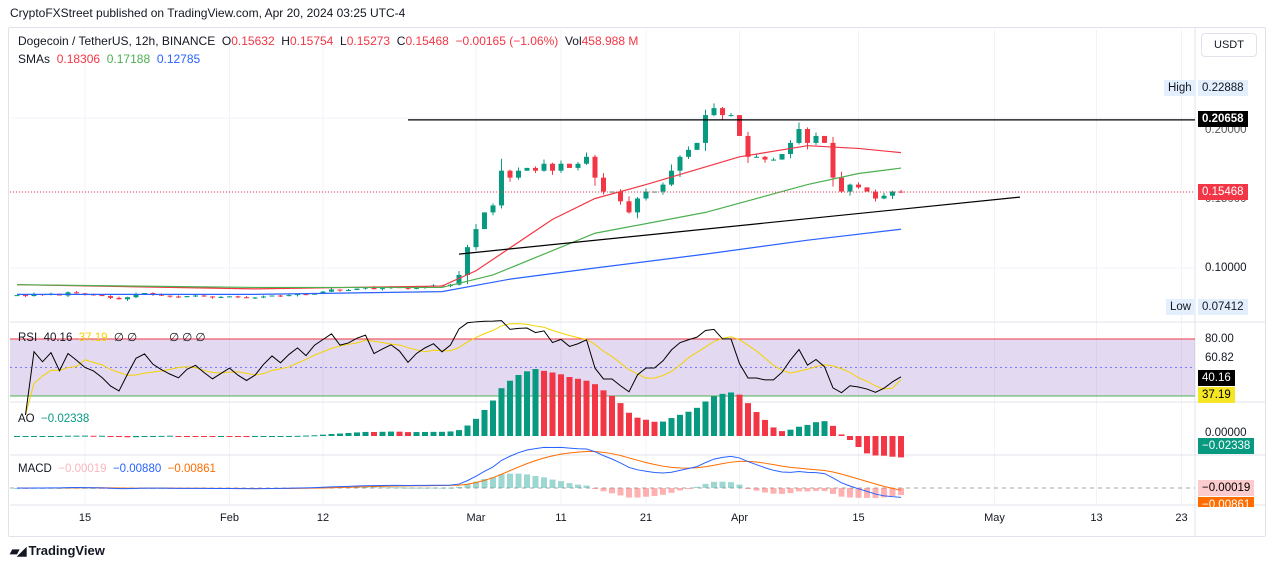  What do you see at coordinates (117, 469) in the screenshot?
I see `macd-legend: MACD −0.00019 −0.00880 −0.00861` at bounding box center [117, 469].